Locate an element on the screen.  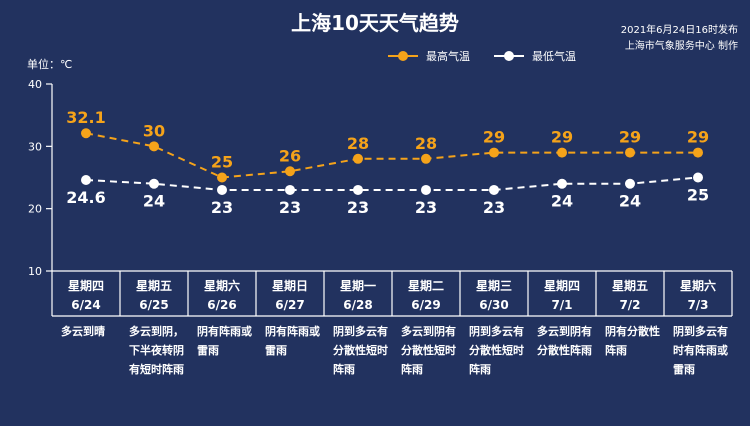
y-tick-label: 30 is located at coordinates (35, 146).